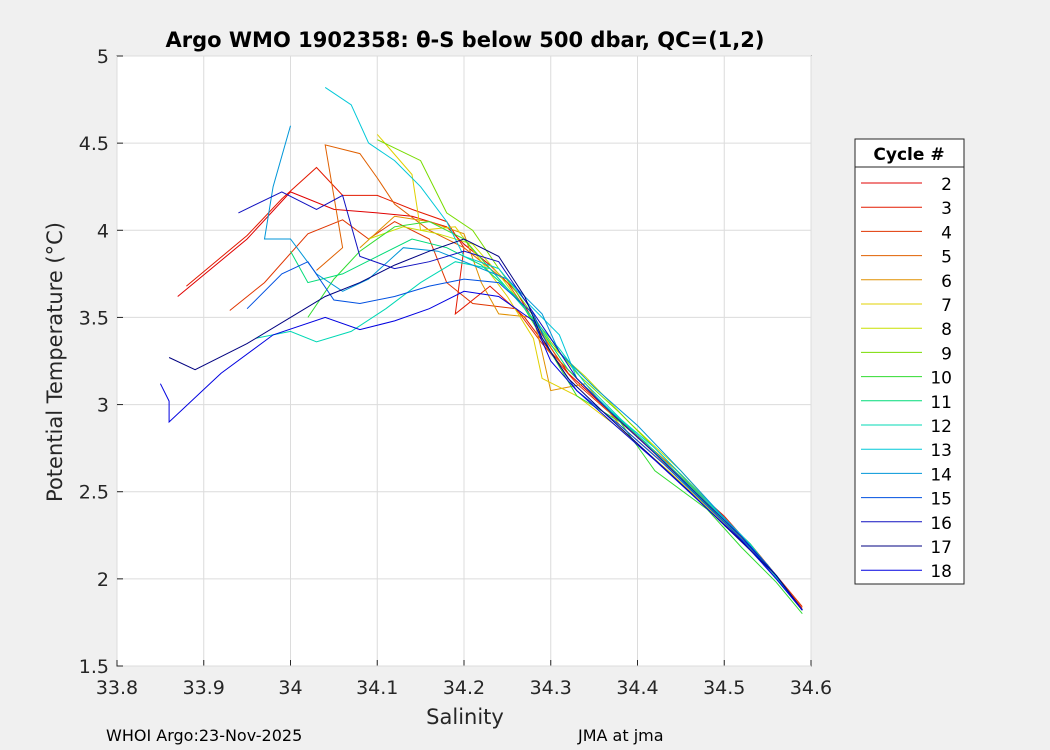 The width and height of the screenshot is (1050, 750). I want to click on legend-label: 14, so click(941, 475).